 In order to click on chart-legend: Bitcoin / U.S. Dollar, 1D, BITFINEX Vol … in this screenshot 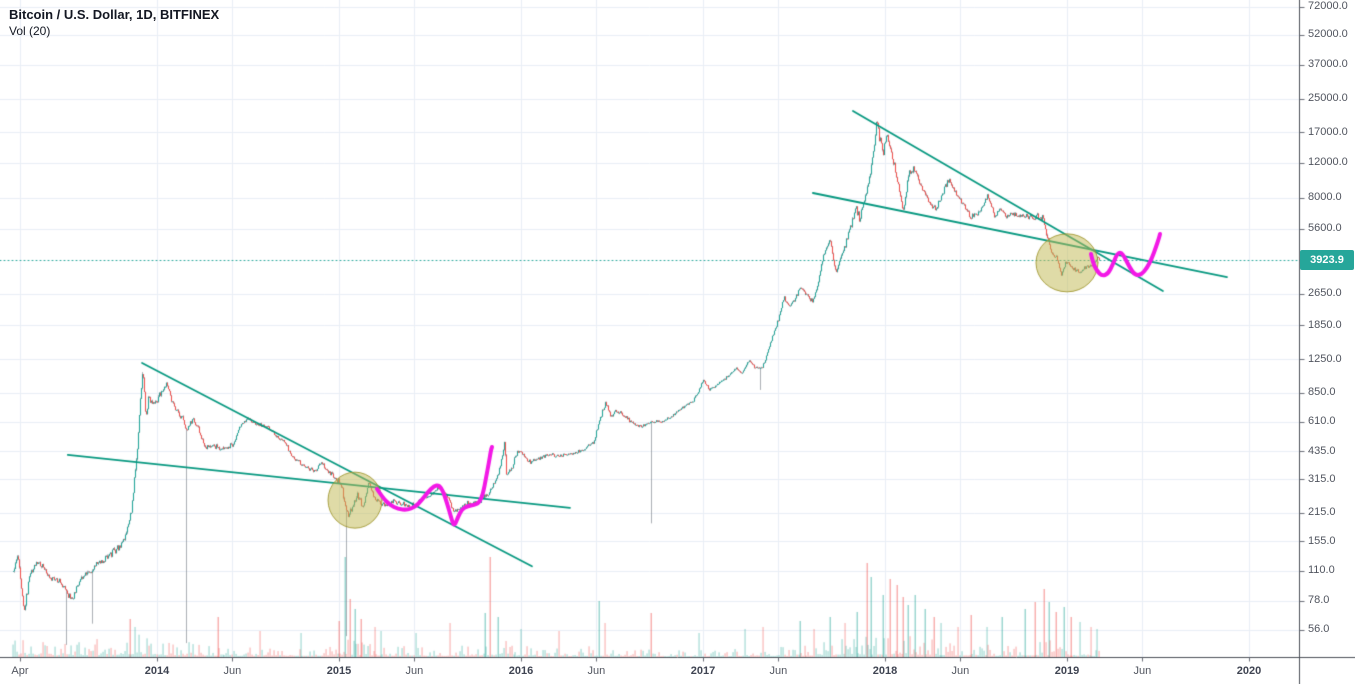, I will do `click(114, 23)`.